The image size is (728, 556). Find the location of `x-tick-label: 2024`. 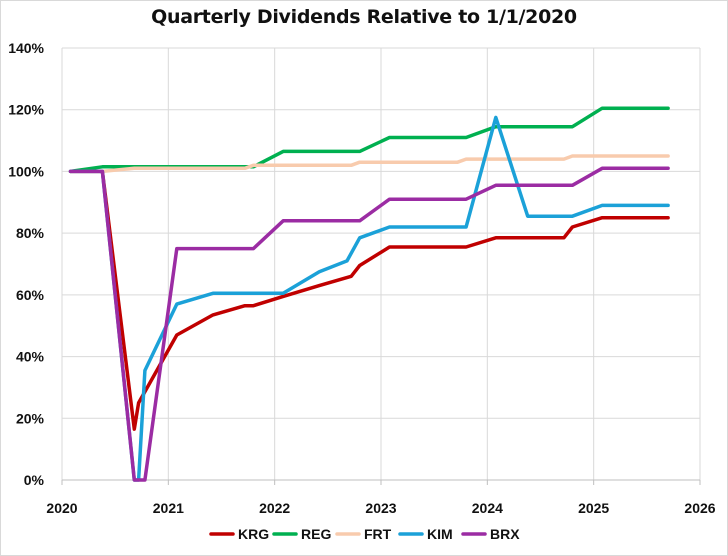

x-tick-label: 2024 is located at coordinates (487, 508).